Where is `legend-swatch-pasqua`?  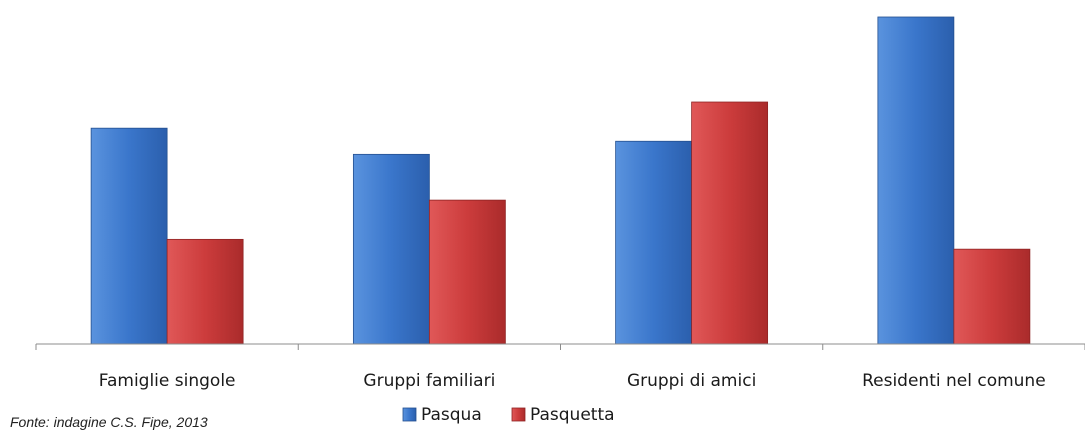
legend-swatch-pasqua is located at coordinates (409, 414).